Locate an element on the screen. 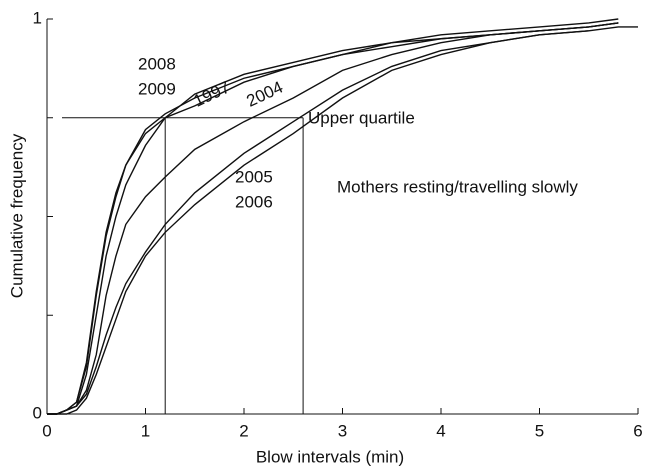 The width and height of the screenshot is (648, 475). annotation: 2004 is located at coordinates (265, 93).